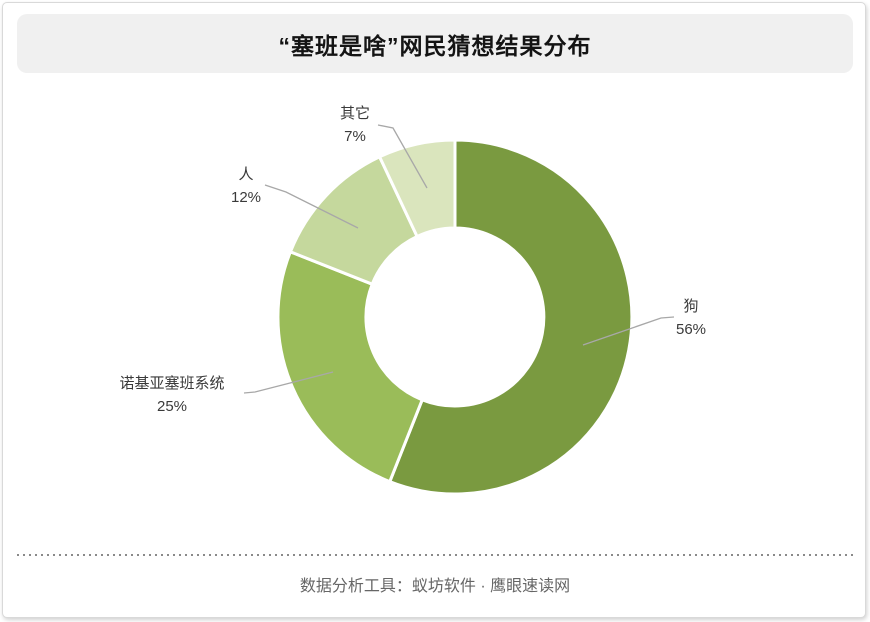  I want to click on slice-name: 人, so click(246, 174).